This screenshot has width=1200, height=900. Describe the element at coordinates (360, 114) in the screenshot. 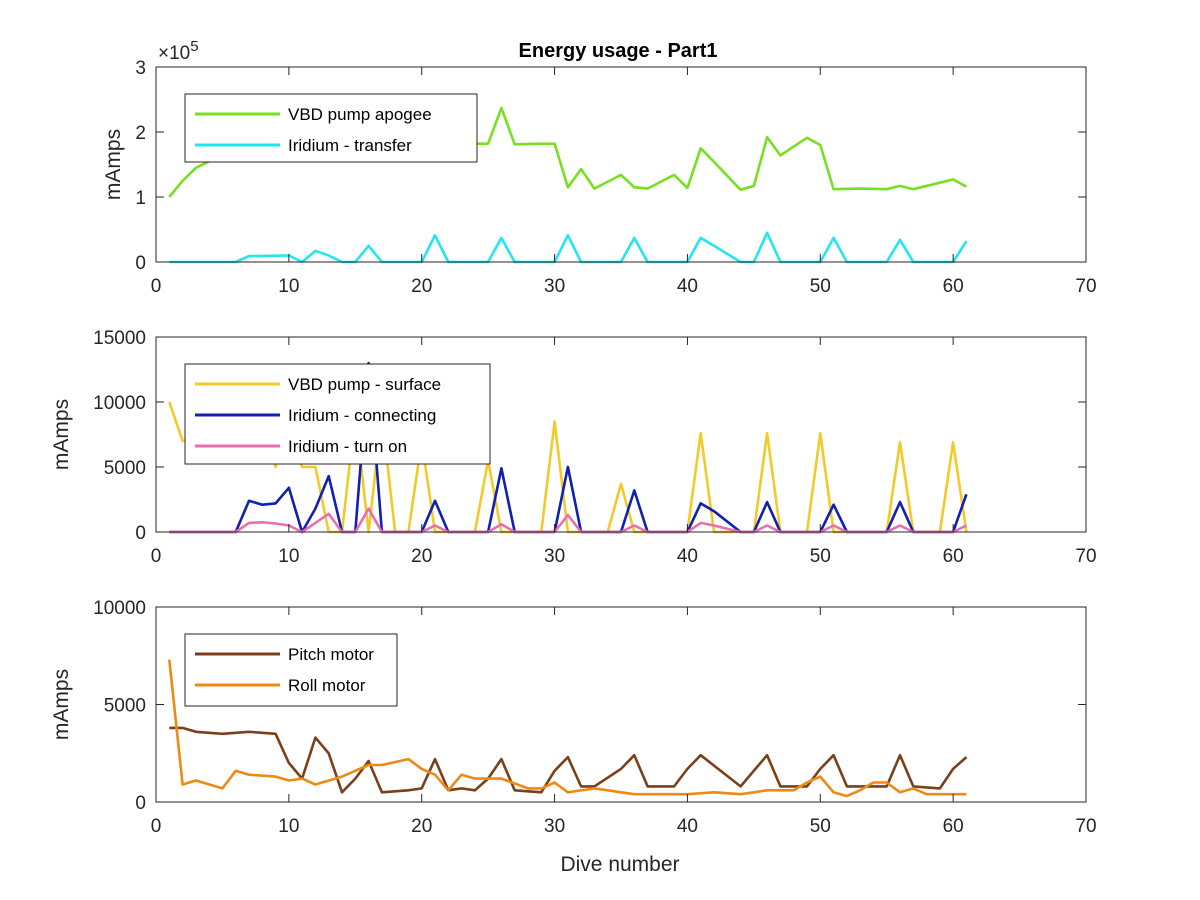

I see `legend-label: VBD pump apogee` at that location.